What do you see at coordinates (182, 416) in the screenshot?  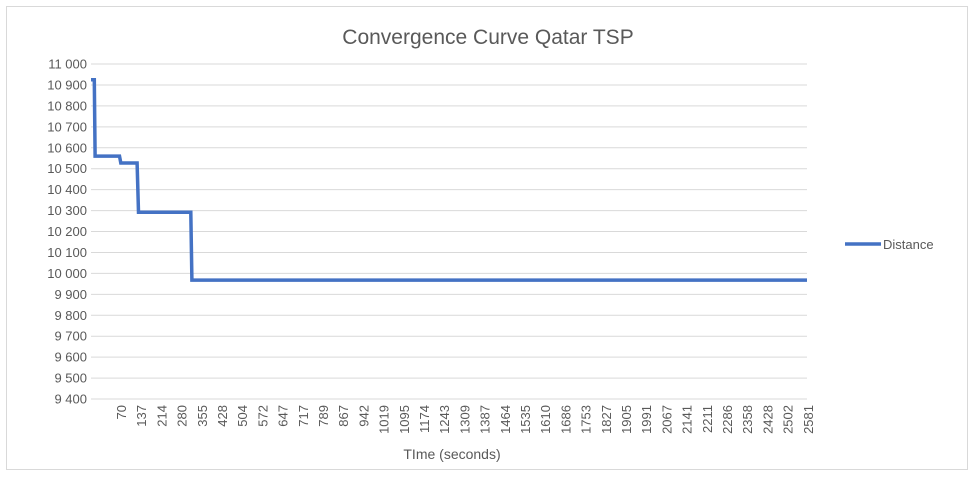 I see `x-tick-label: 280` at bounding box center [182, 416].